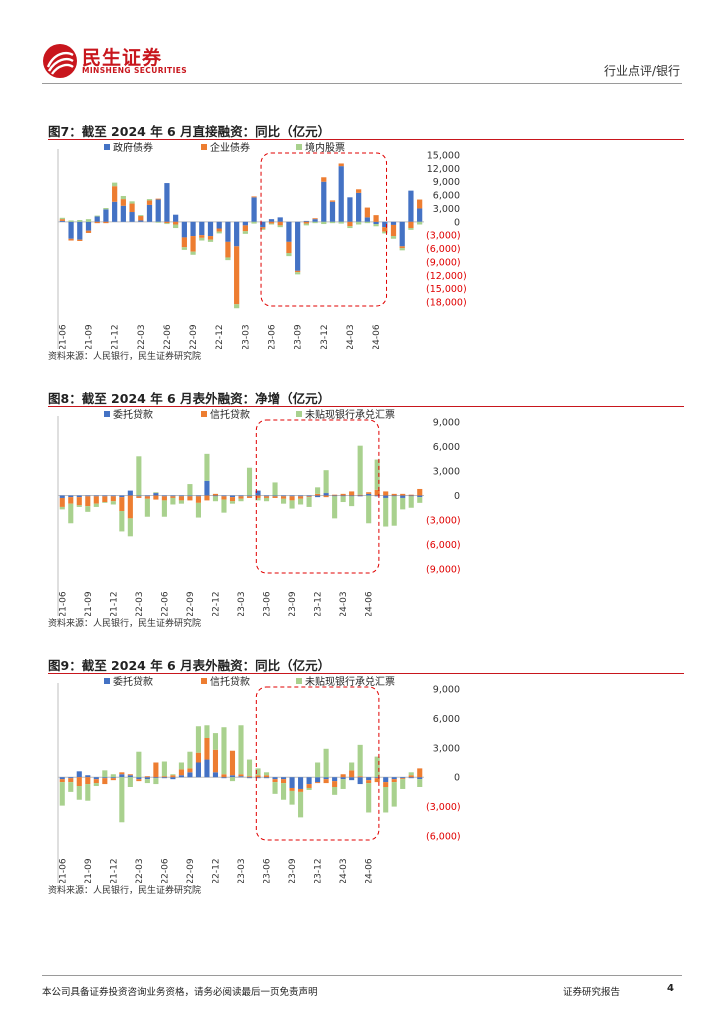  Describe the element at coordinates (60, 61) in the screenshot. I see `minsheng-logo-icon` at that location.